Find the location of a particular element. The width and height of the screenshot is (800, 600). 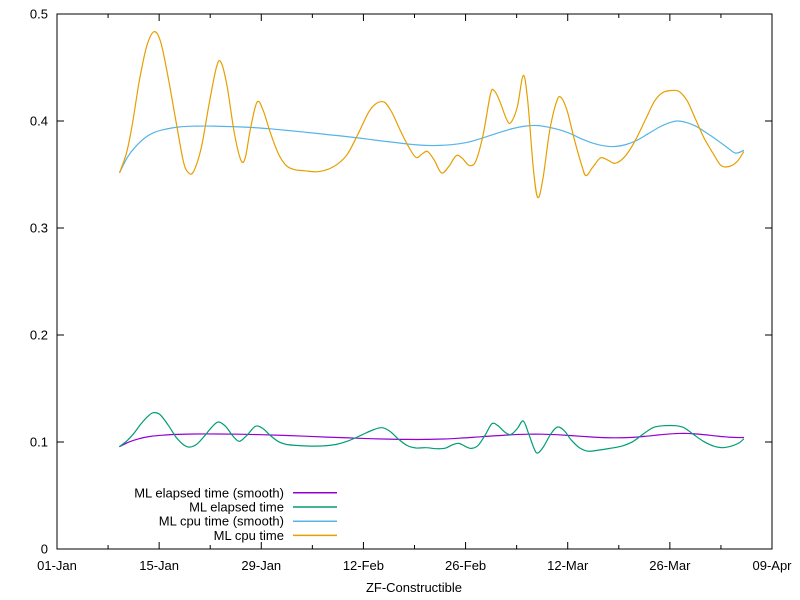

x-tick-label: 29-Jan is located at coordinates (261, 565).